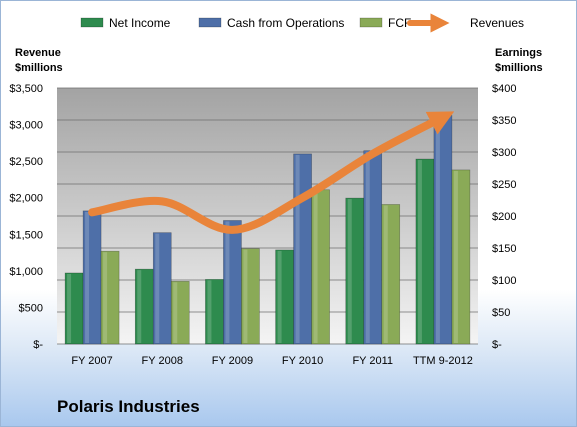 Image resolution: width=577 pixels, height=427 pixels. What do you see at coordinates (38, 345) in the screenshot?
I see `left-tick-label: $-` at bounding box center [38, 345].